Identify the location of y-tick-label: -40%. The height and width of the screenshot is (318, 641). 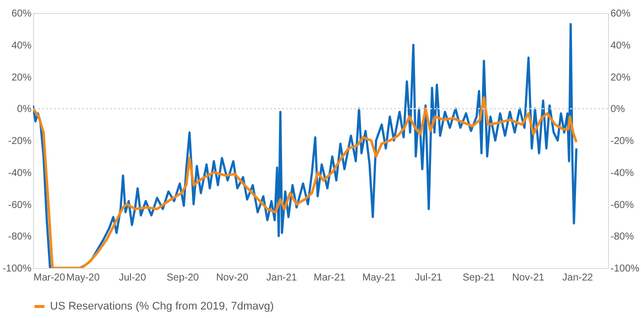
(20, 173).